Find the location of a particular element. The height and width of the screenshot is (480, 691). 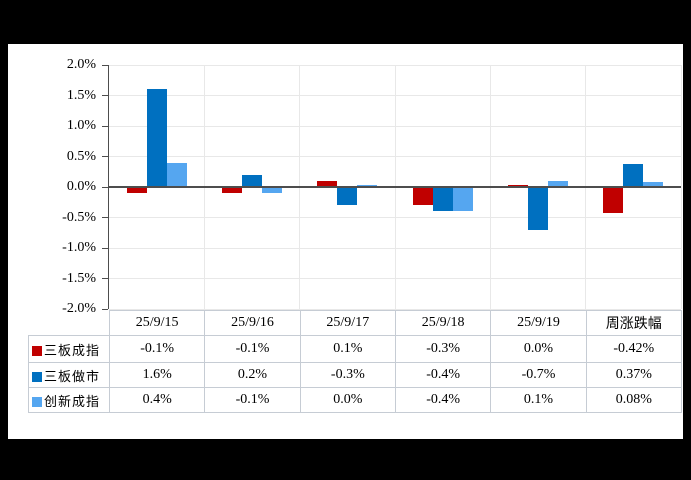

gridline-vertical is located at coordinates (681, 187).